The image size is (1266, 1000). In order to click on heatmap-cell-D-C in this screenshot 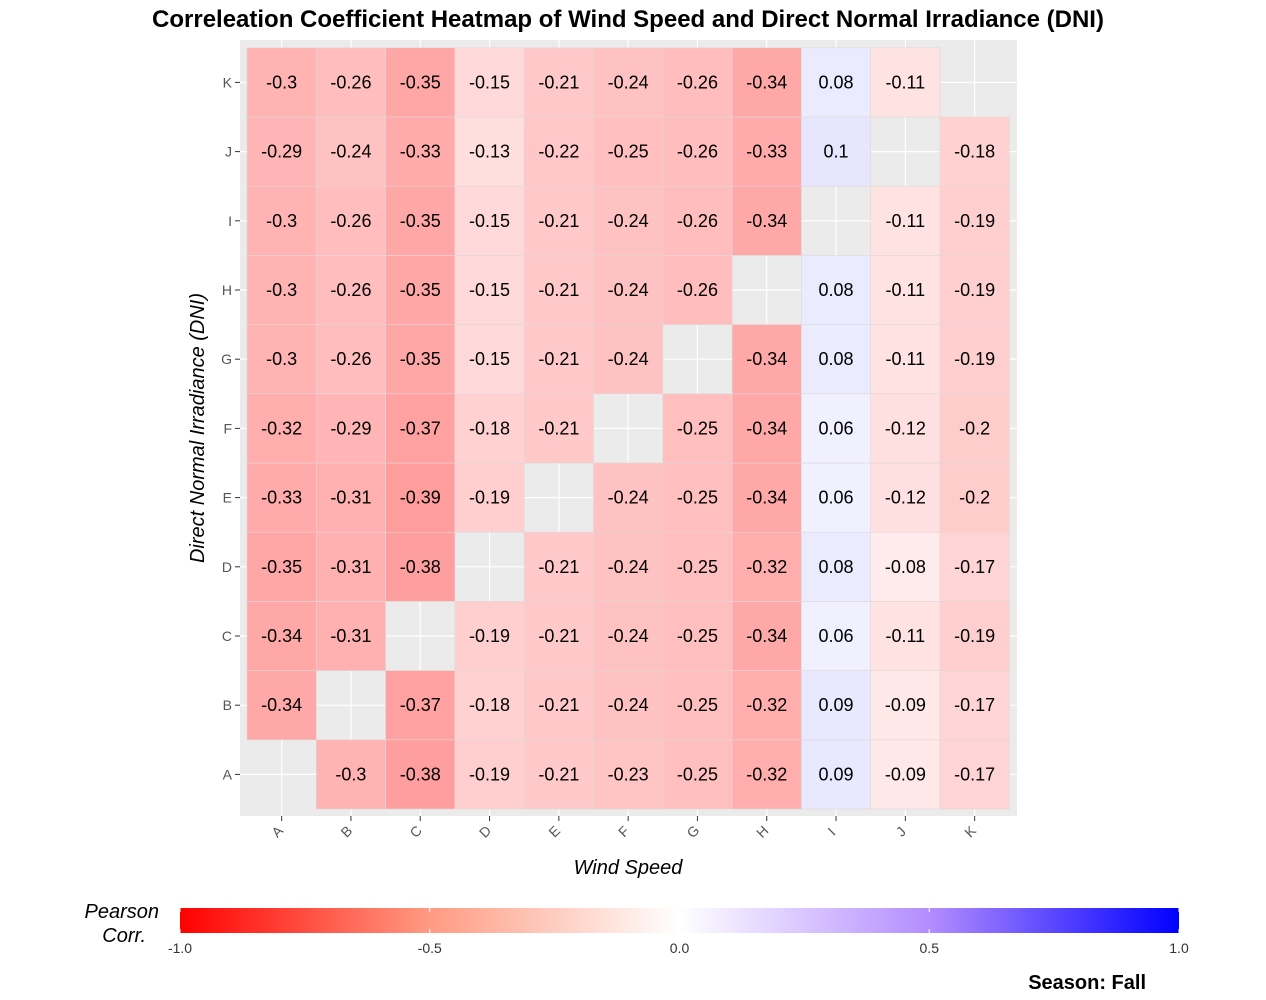, I will do `click(489, 636)`.